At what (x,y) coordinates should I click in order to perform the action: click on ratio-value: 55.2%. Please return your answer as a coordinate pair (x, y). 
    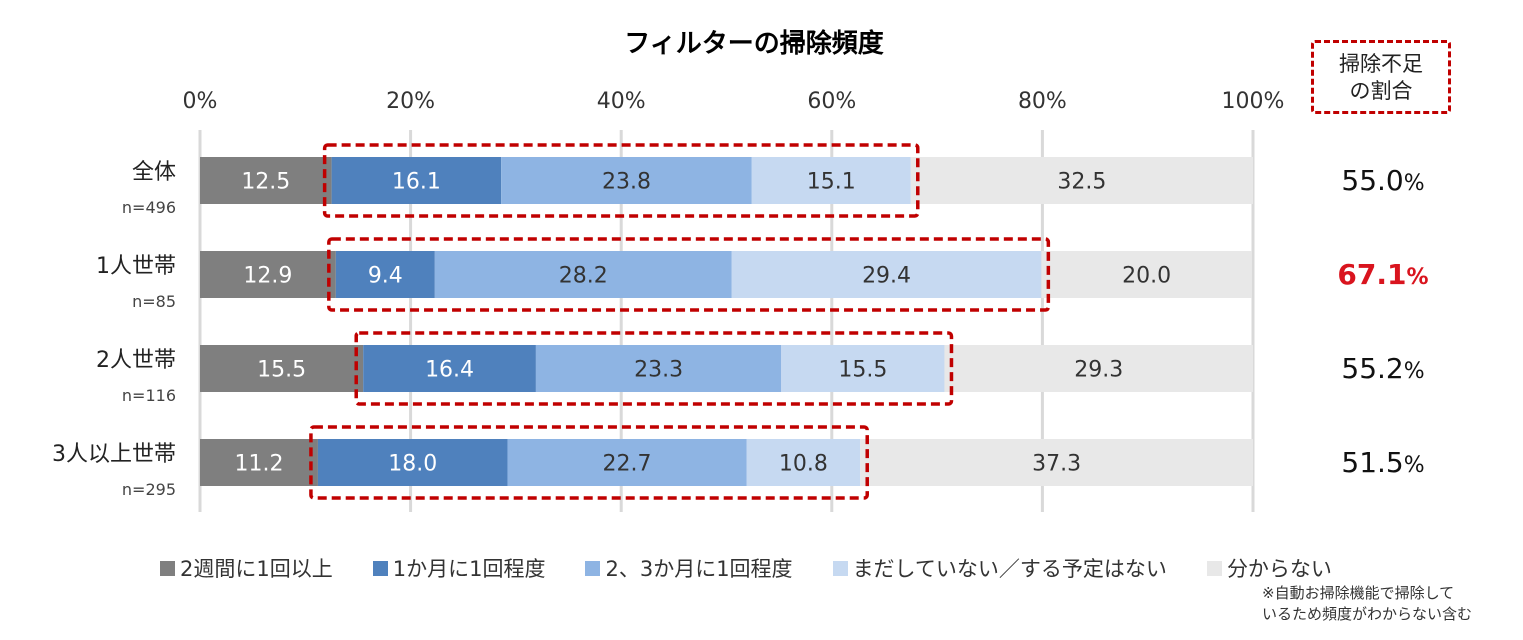
    Looking at the image, I should click on (1382, 368).